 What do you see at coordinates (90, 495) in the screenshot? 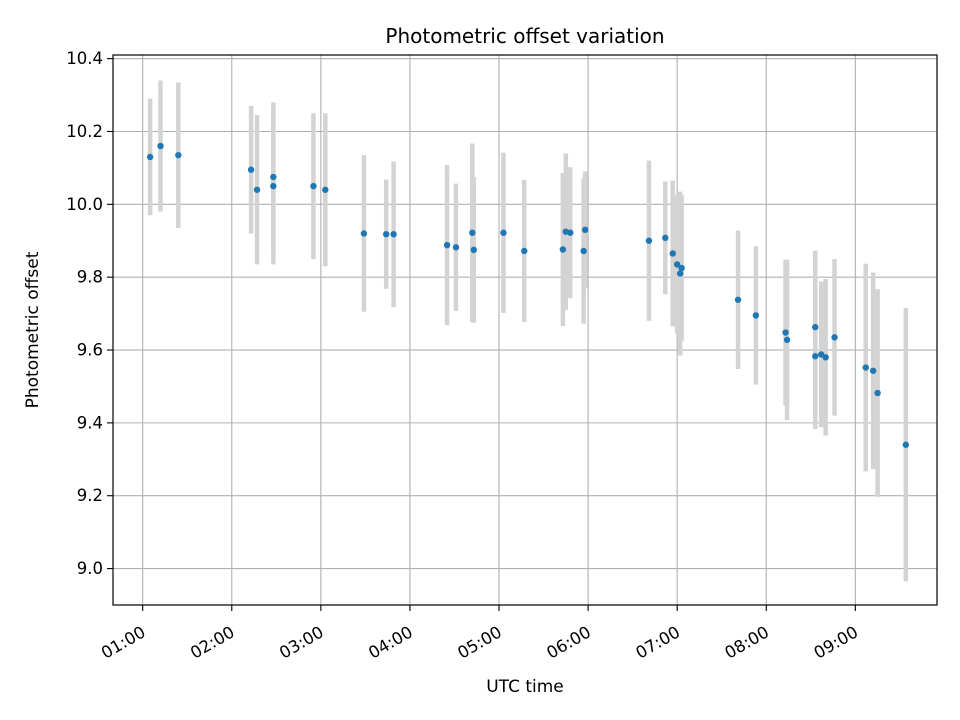
I see `y-tick-label: 9.2` at bounding box center [90, 495].